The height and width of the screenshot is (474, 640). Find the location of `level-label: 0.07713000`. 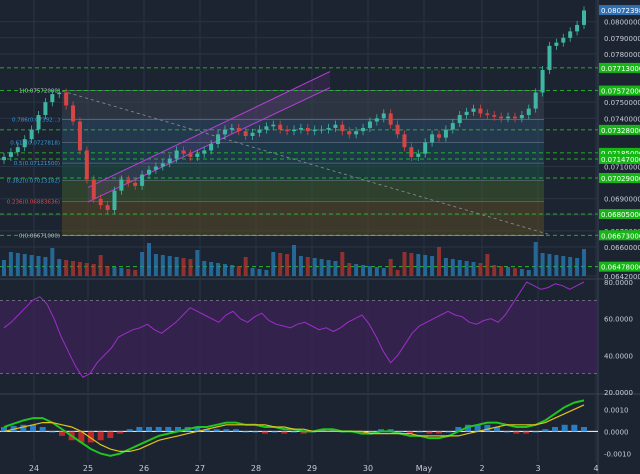

level-label: 0.07713000 is located at coordinates (620, 69).